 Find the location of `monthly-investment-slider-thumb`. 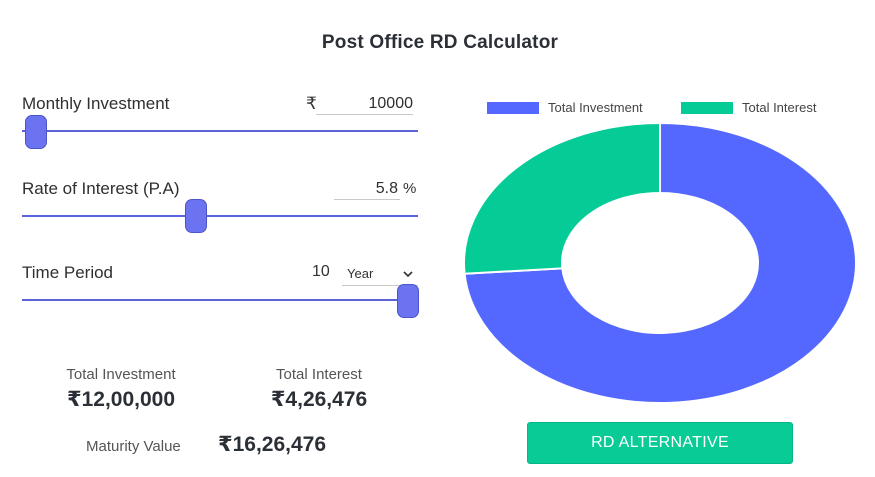

monthly-investment-slider-thumb is located at coordinates (36, 132).